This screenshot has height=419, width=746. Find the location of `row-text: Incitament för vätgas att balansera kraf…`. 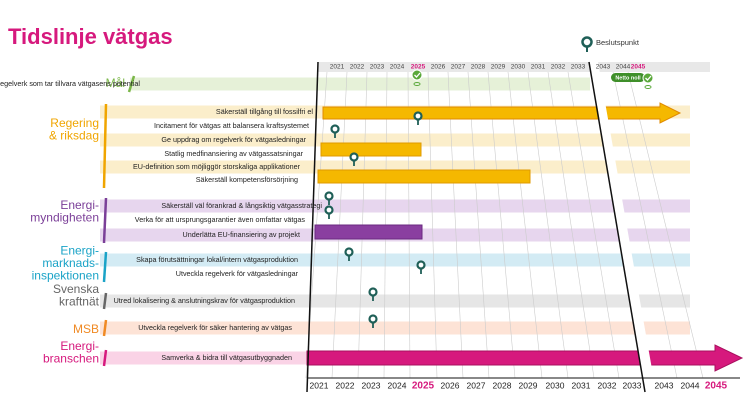

row-text: Incitament för vätgas att balansera kraf… is located at coordinates (231, 125).